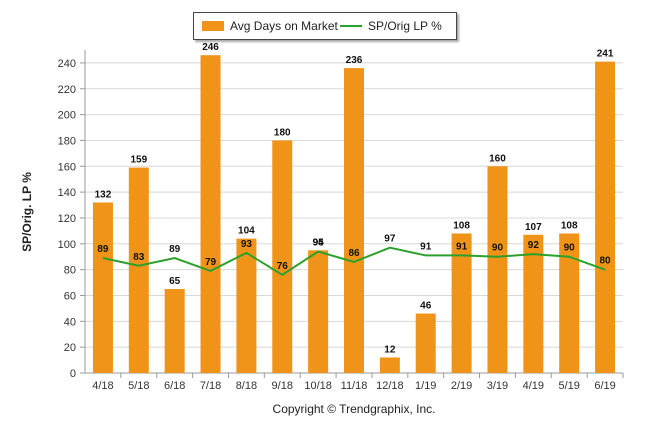  I want to click on y-tick-label: 120, so click(67, 219).